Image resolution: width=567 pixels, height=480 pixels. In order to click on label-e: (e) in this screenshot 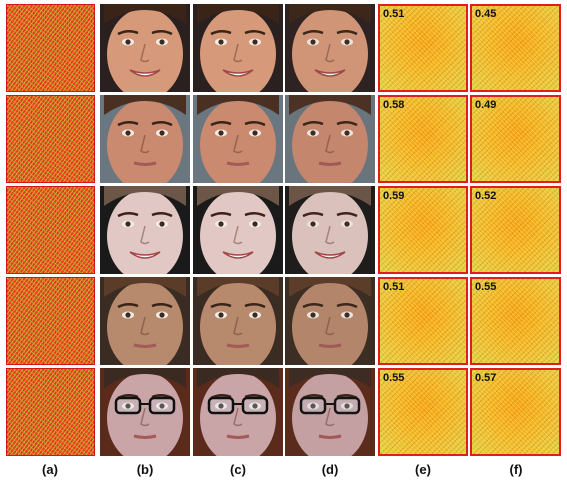, I will do `click(423, 469)`.